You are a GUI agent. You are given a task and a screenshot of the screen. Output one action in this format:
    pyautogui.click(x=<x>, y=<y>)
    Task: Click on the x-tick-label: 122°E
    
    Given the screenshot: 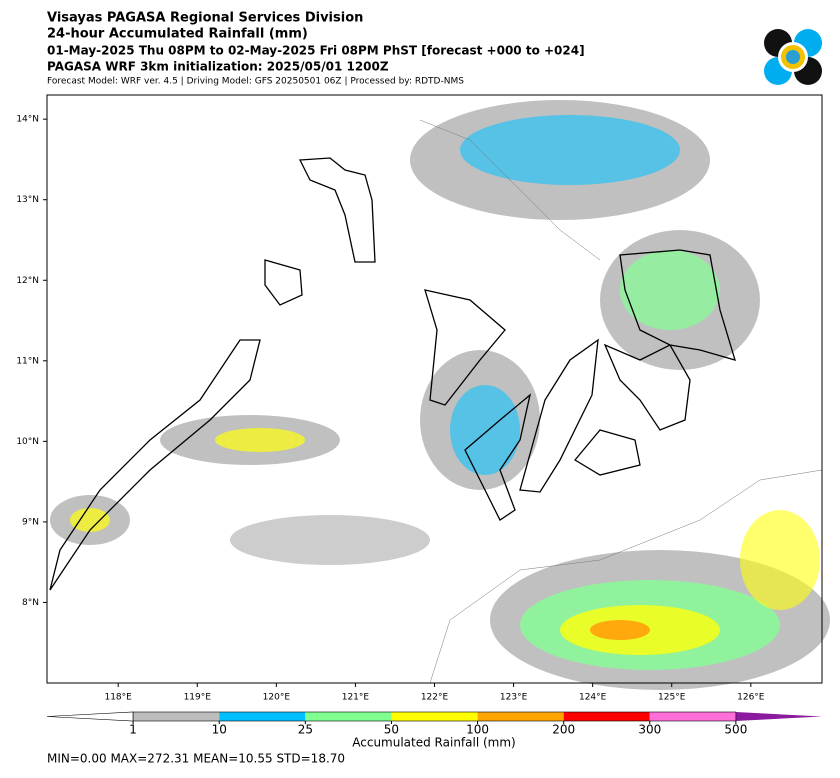 What is the action you would take?
    pyautogui.click(x=435, y=698)
    